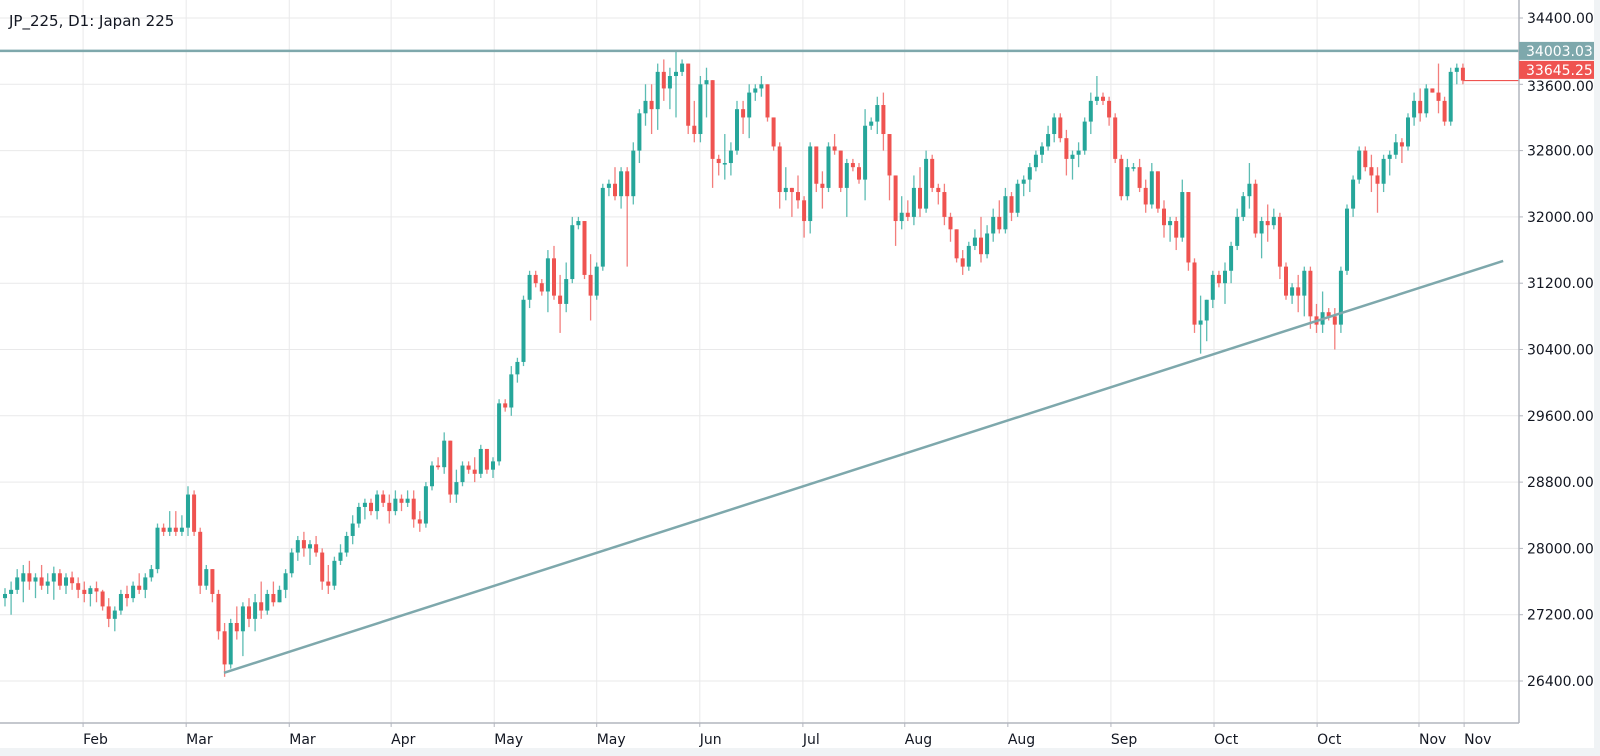  What do you see at coordinates (1559, 52) in the screenshot?
I see `horizontal-line-price-label: 34003.03` at bounding box center [1559, 52].